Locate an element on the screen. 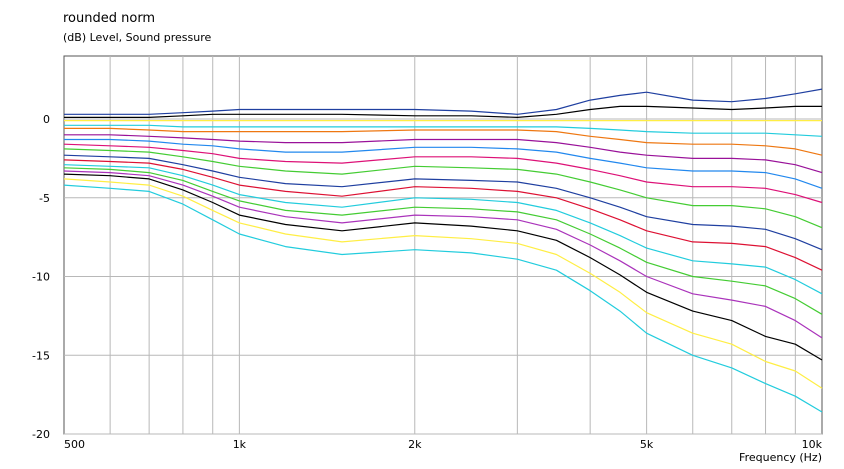 The width and height of the screenshot is (844, 469). x-tick-label: 1k is located at coordinates (240, 444).